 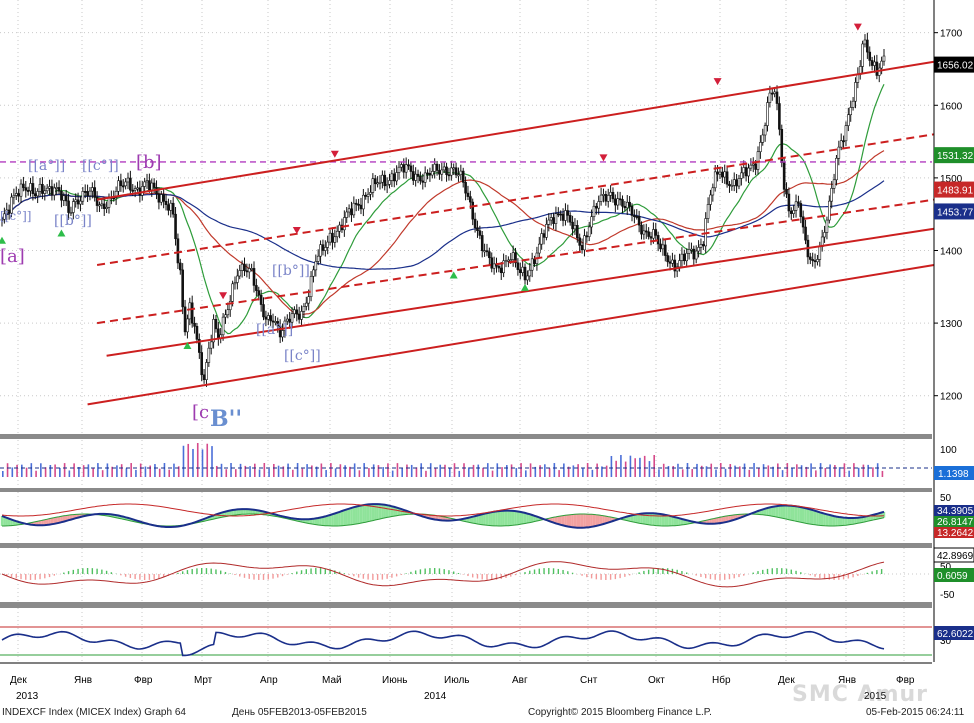 What do you see at coordinates (954, 189) in the screenshot?
I see `price-tag-bg` at bounding box center [954, 189].